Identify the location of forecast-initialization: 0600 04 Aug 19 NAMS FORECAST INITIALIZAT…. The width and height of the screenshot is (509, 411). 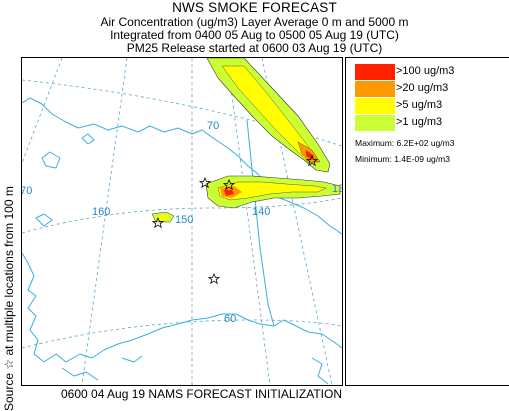
(201, 394).